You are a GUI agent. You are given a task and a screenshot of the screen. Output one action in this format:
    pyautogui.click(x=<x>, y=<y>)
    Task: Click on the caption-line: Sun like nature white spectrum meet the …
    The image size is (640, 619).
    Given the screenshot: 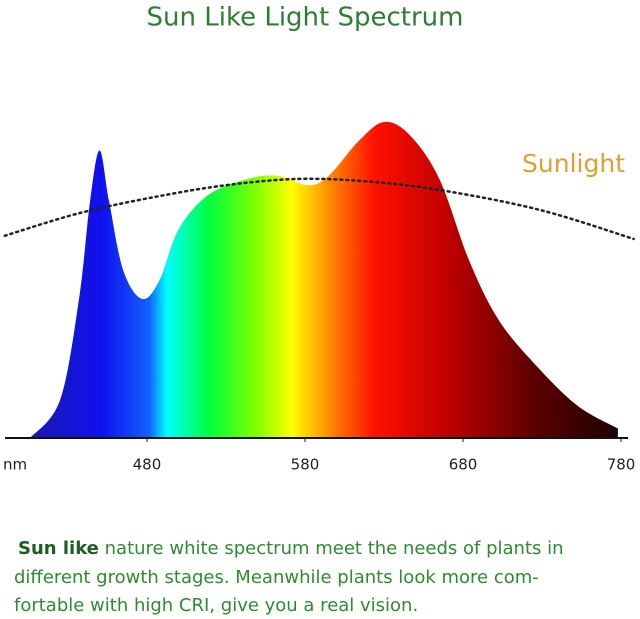 What is the action you would take?
    pyautogui.click(x=291, y=548)
    